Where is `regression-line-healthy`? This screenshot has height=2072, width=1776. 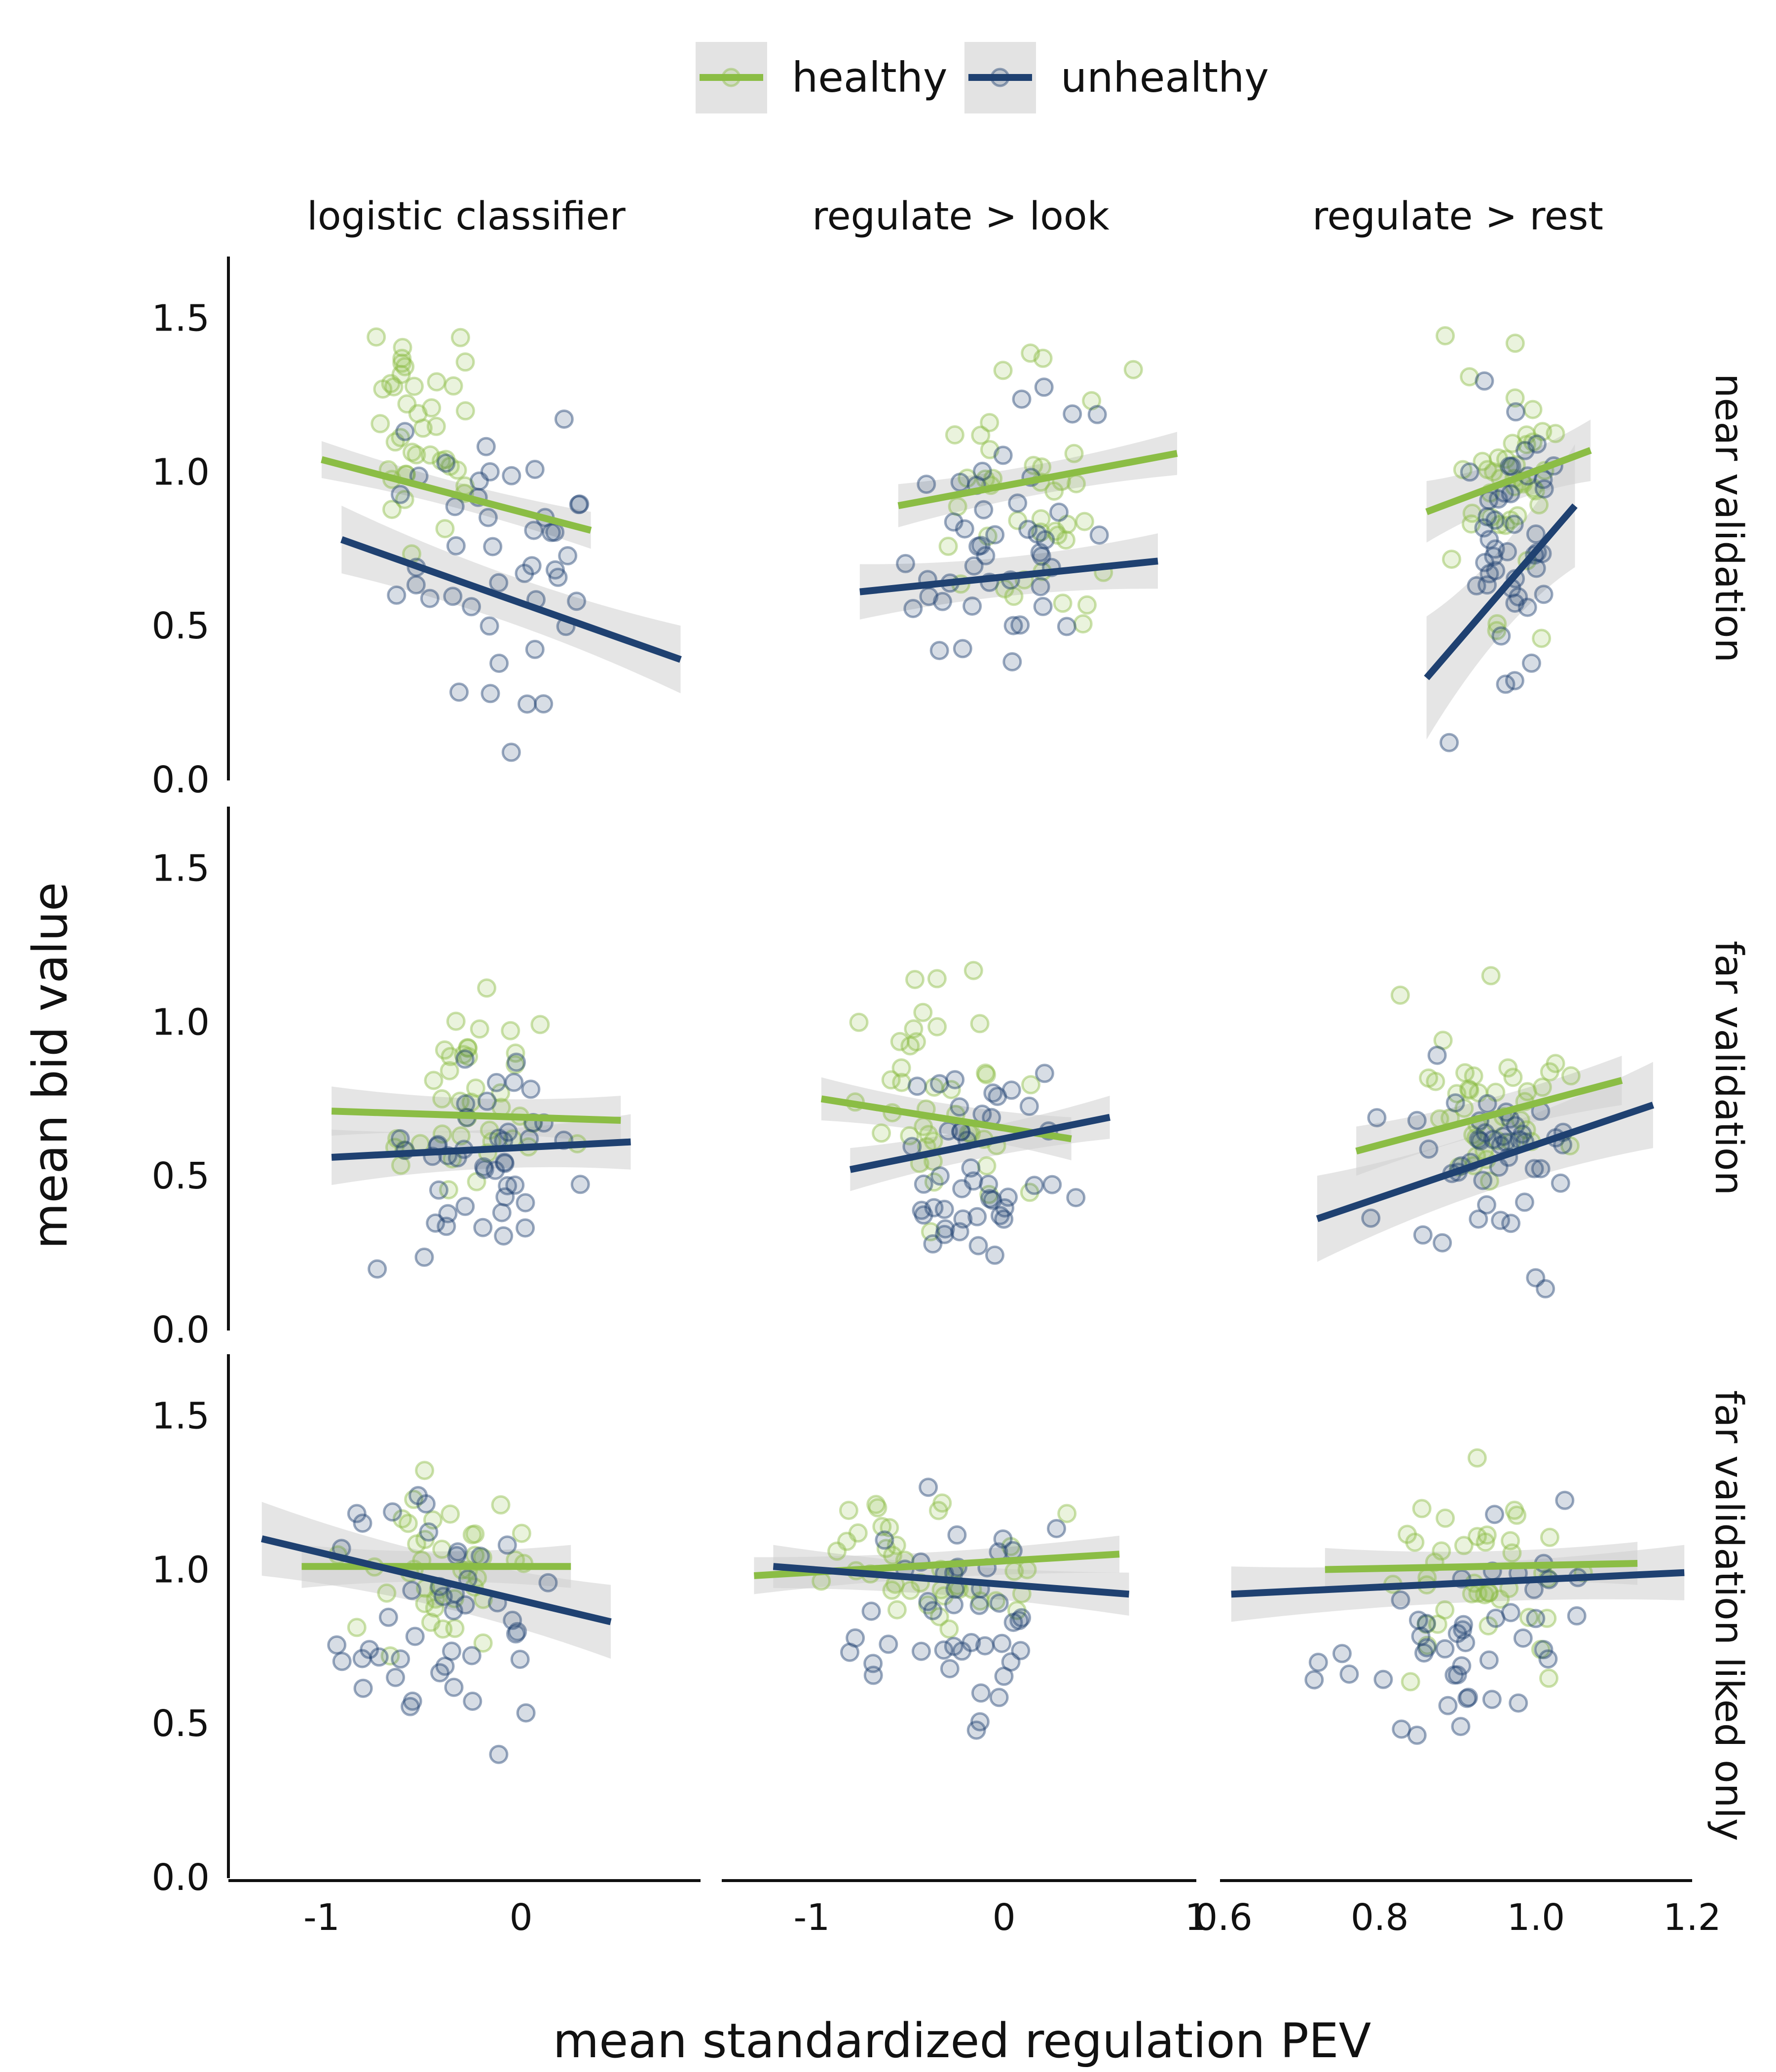 regression-line-healthy is located at coordinates (1038, 480).